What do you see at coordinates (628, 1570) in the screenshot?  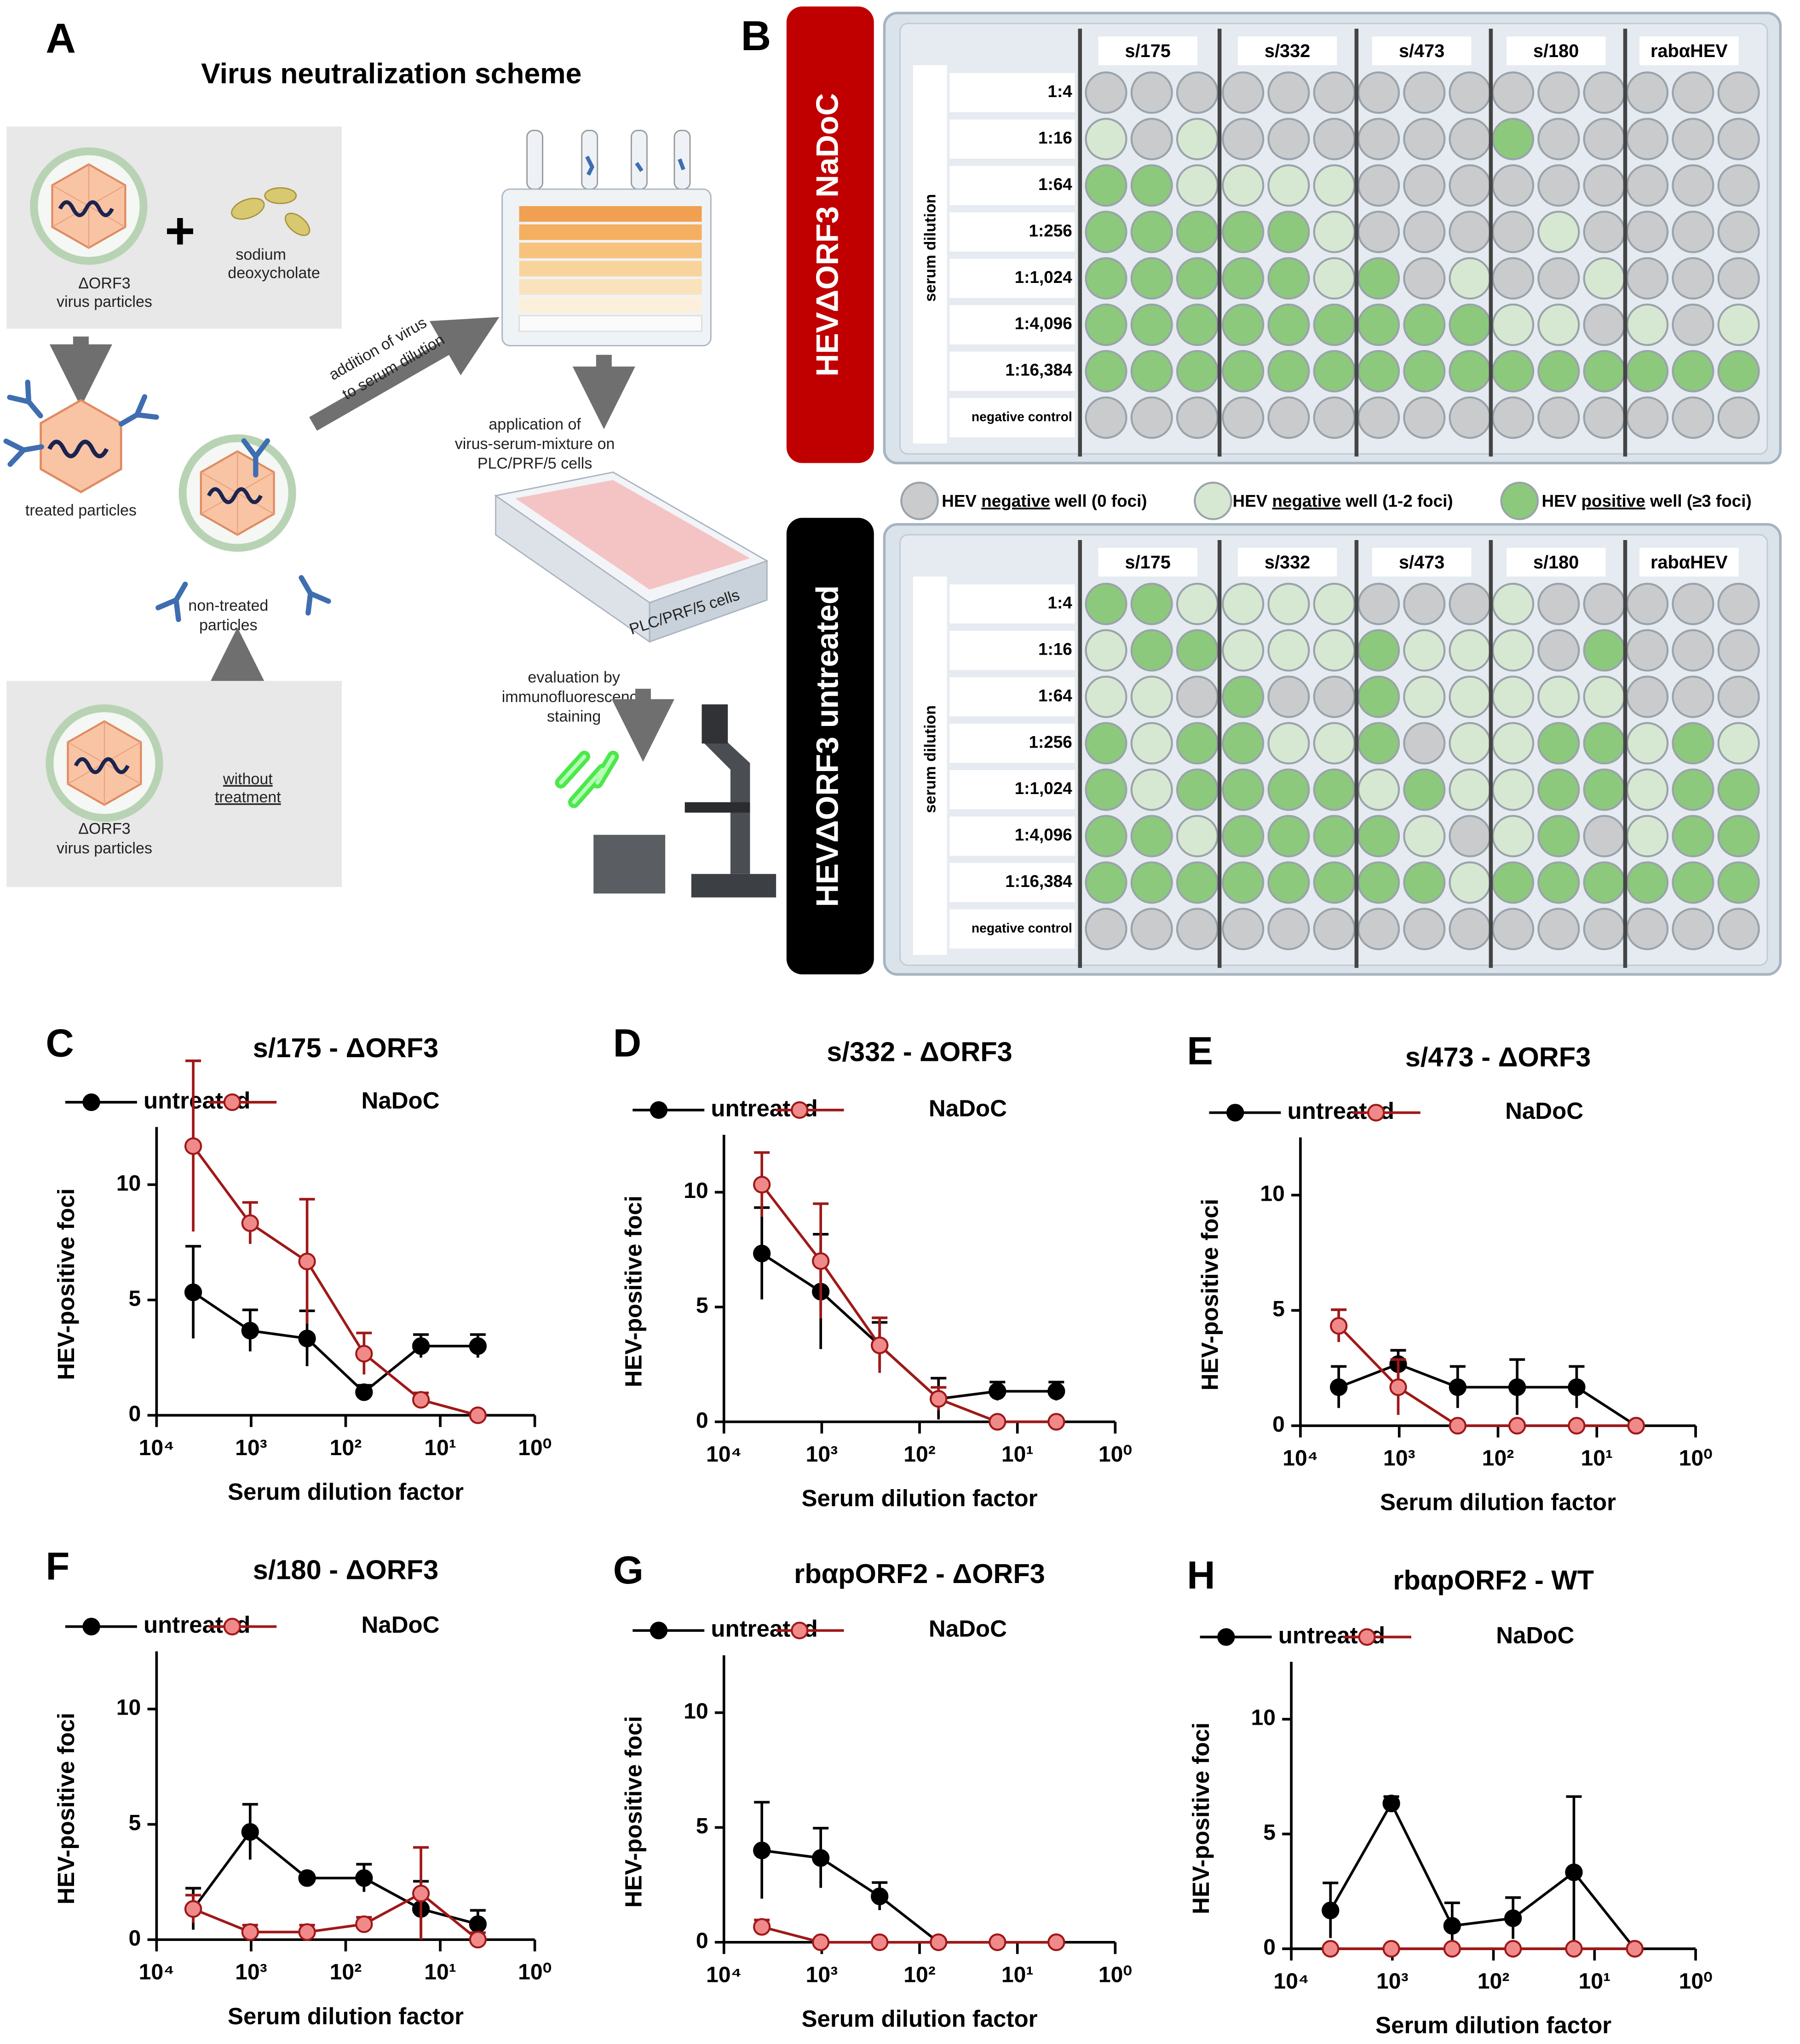 I see `panel-letter: G` at bounding box center [628, 1570].